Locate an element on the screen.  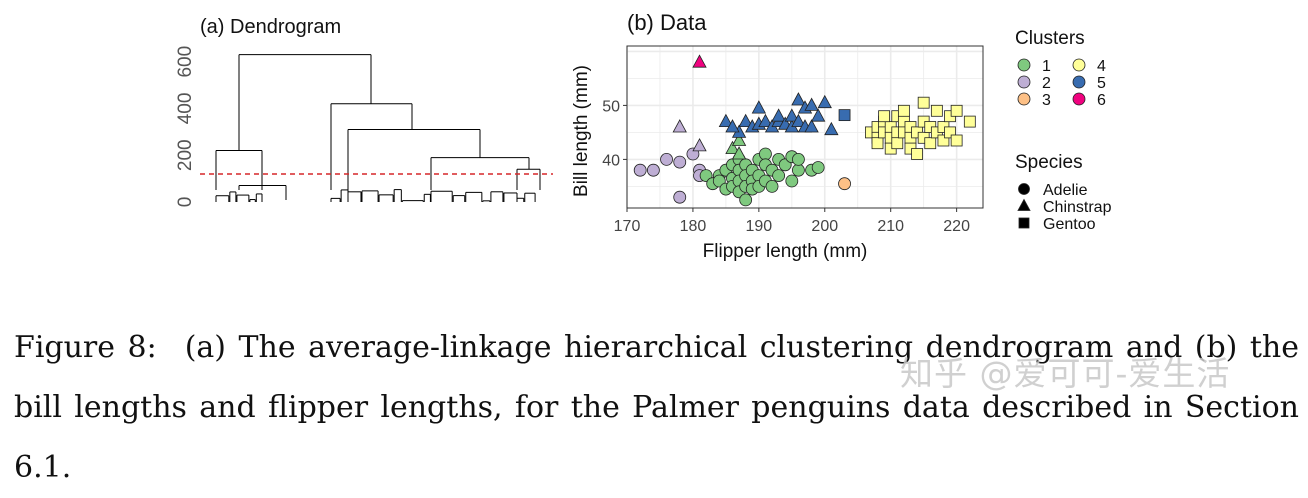
x-tick-label: 210 is located at coordinates (890, 226).